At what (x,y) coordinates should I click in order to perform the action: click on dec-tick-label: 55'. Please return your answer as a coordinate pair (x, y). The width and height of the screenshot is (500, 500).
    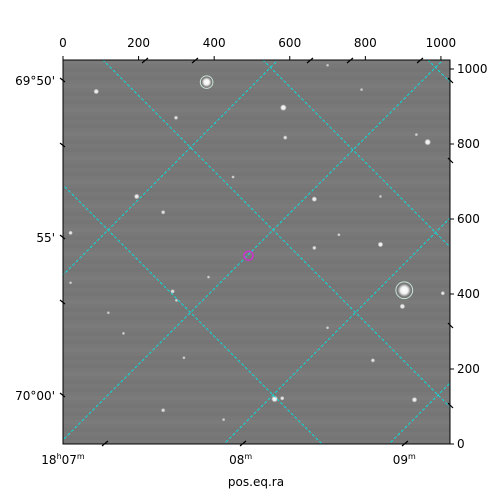
    Looking at the image, I should click on (45, 238).